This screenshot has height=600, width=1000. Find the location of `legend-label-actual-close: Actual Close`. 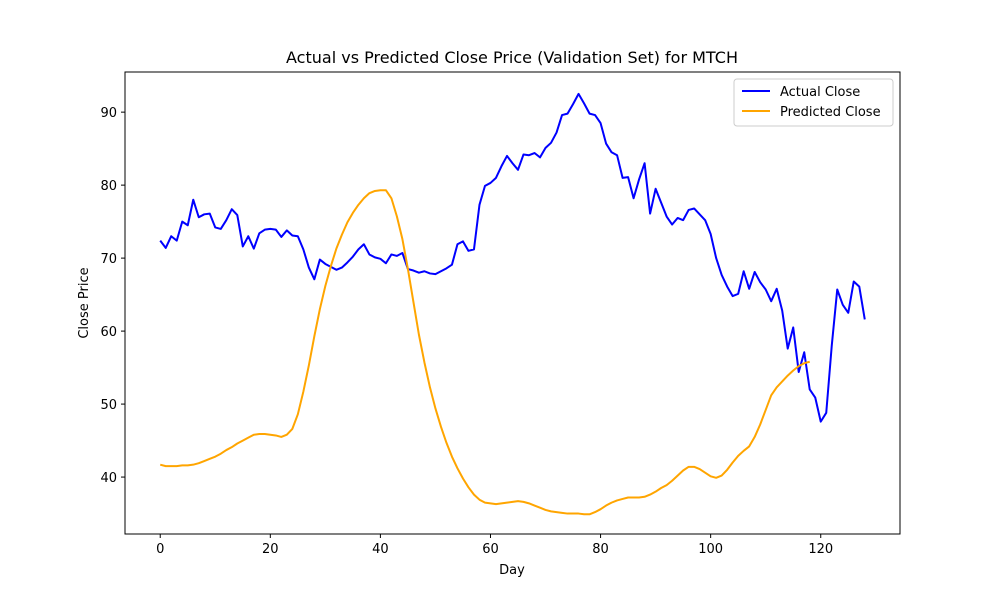

legend-label-actual-close: Actual Close is located at coordinates (820, 92).